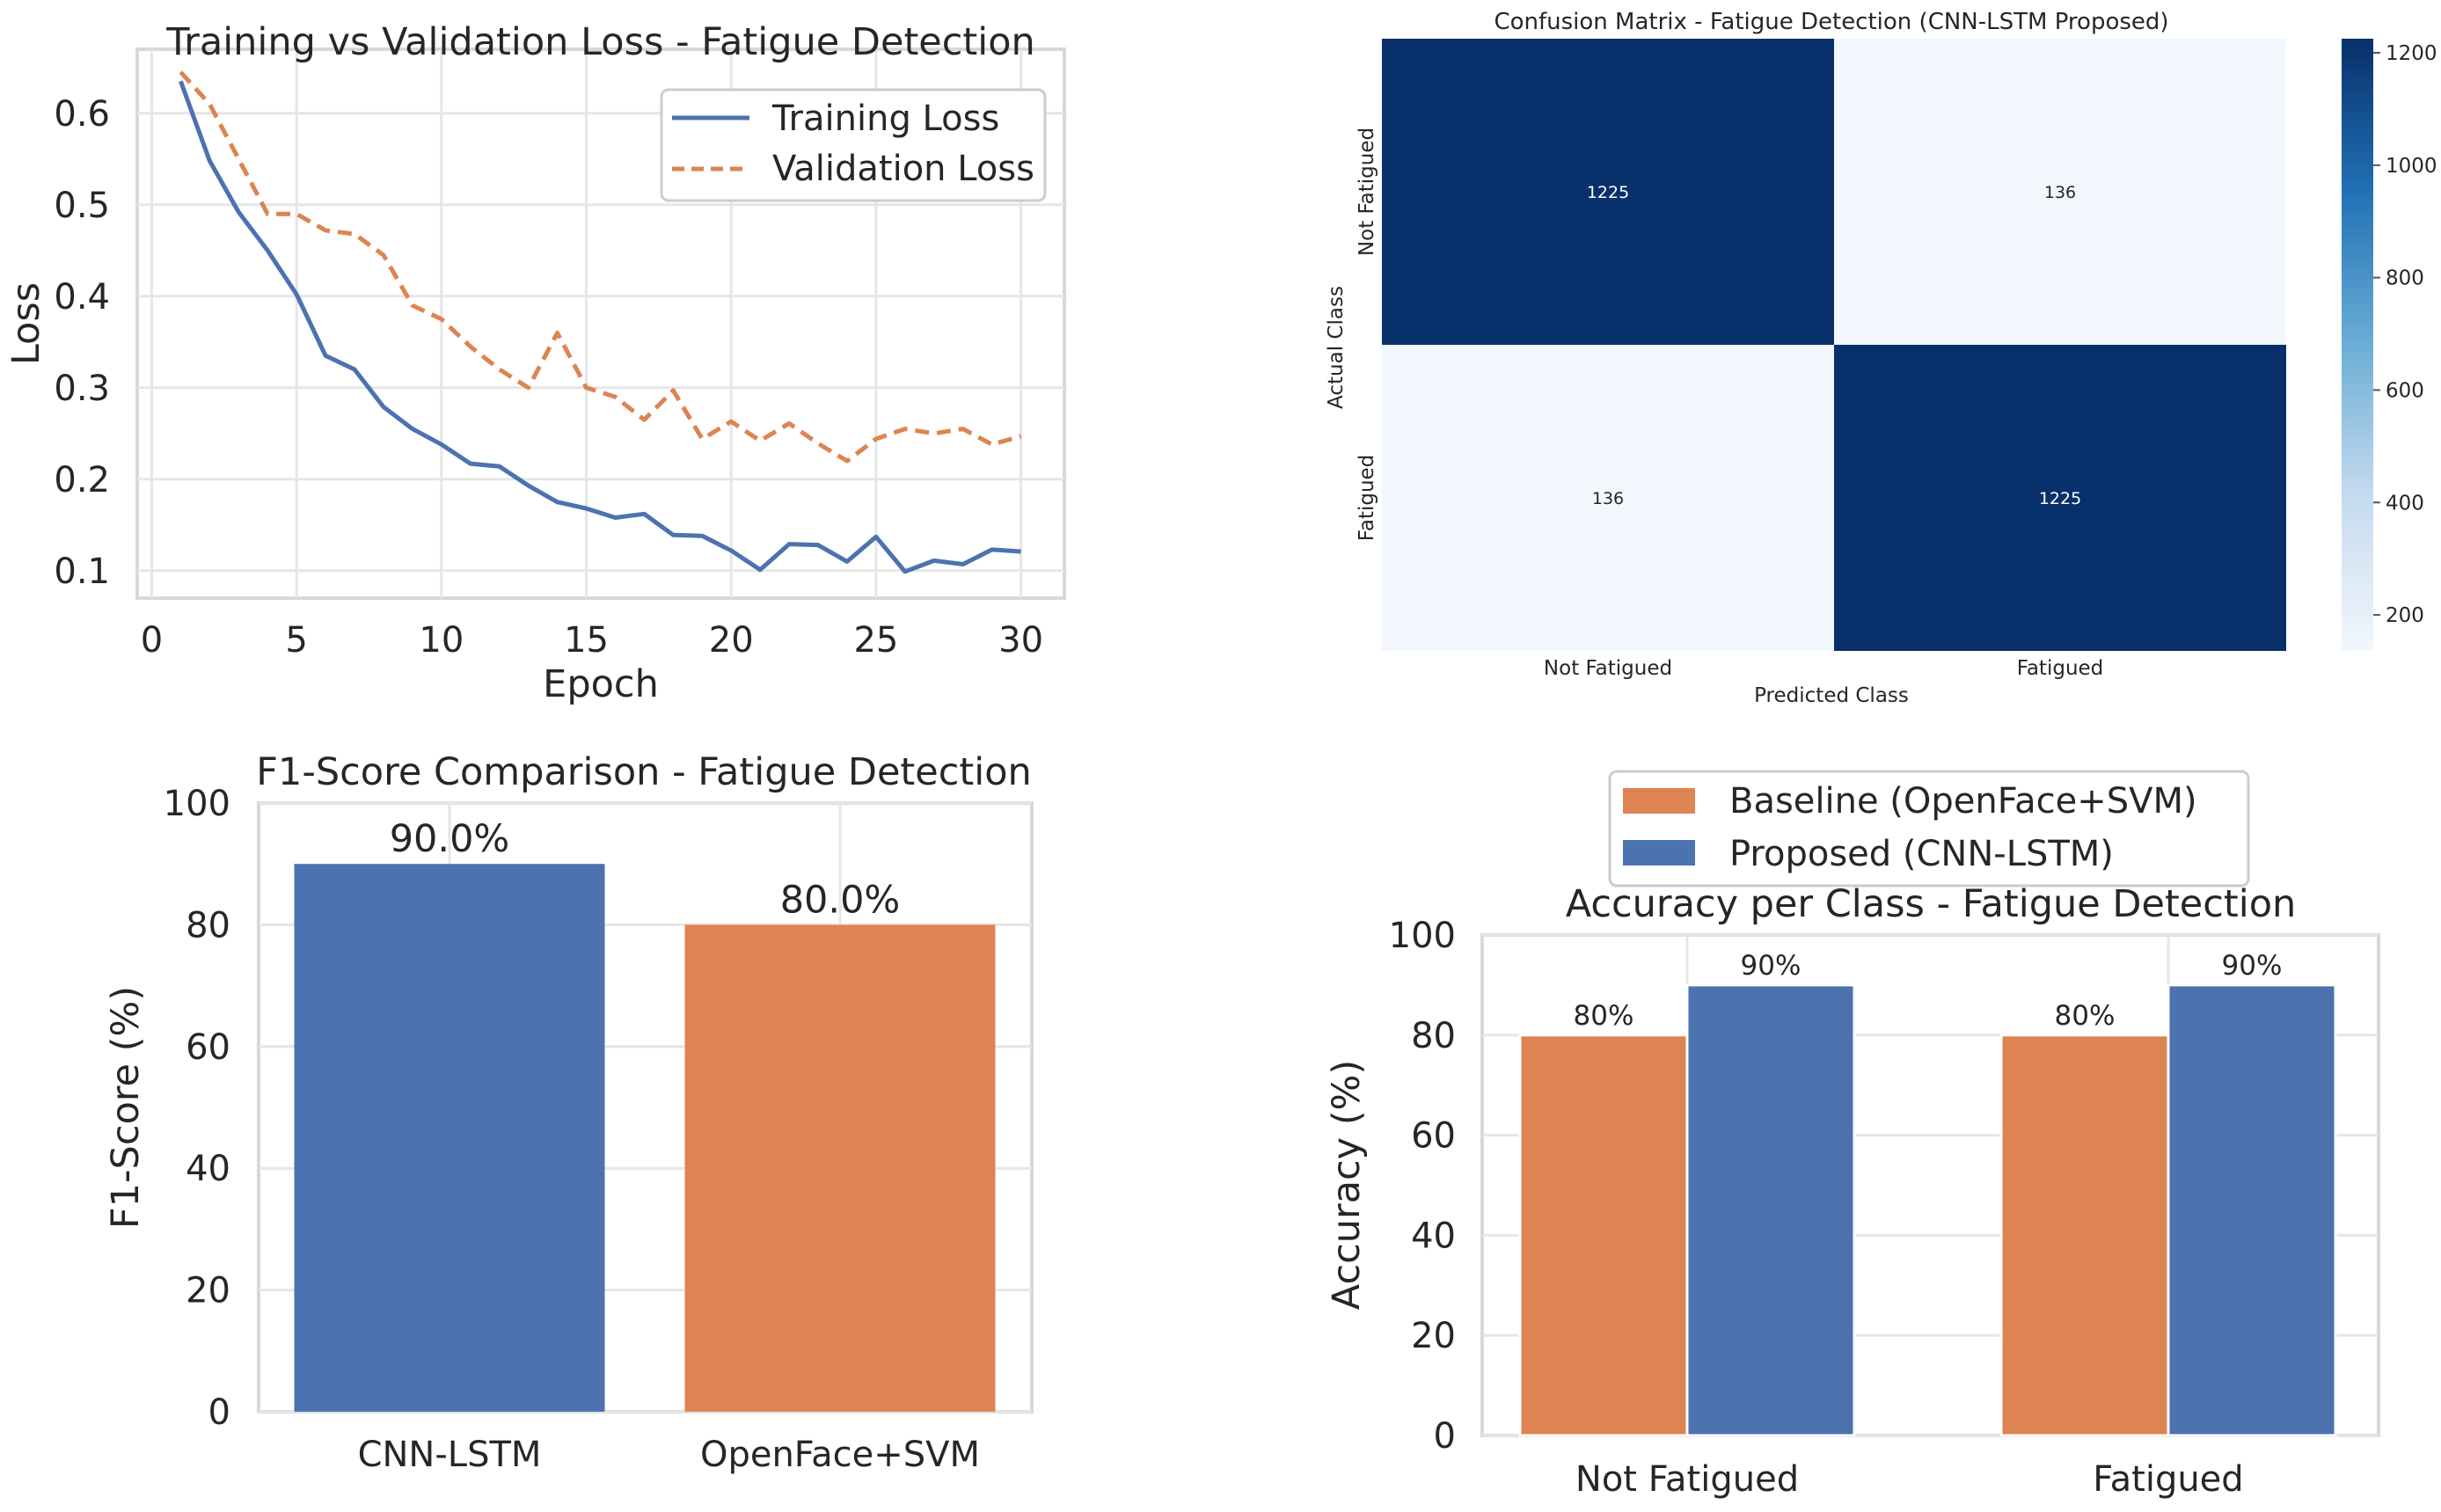  What do you see at coordinates (82, 480) in the screenshot?
I see `loss-y-tick-label: 0.2` at bounding box center [82, 480].